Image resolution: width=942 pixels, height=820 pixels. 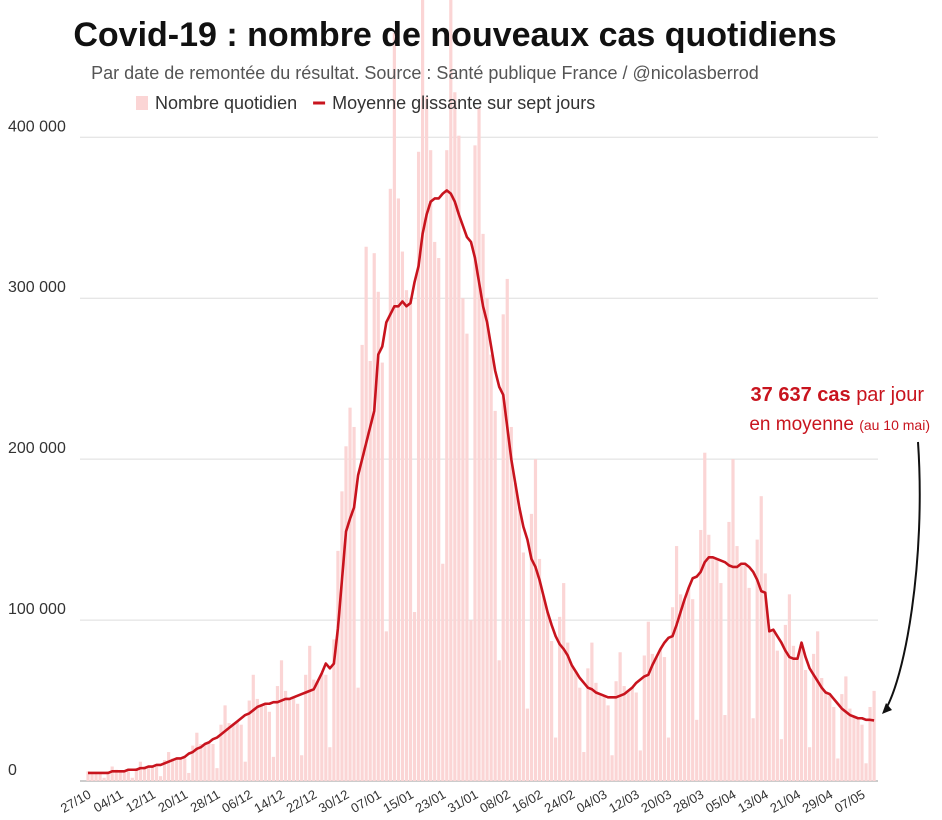 What do you see at coordinates (721, 801) in the screenshot?
I see `x-tick-label: 05/04` at bounding box center [721, 801].